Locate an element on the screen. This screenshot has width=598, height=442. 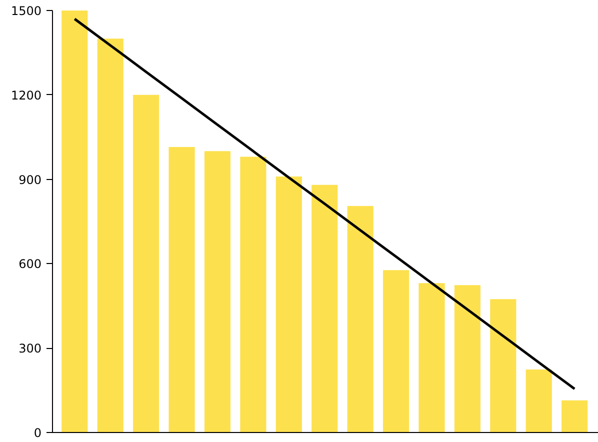
y-tick-label: 1500 is located at coordinates (26, 11).